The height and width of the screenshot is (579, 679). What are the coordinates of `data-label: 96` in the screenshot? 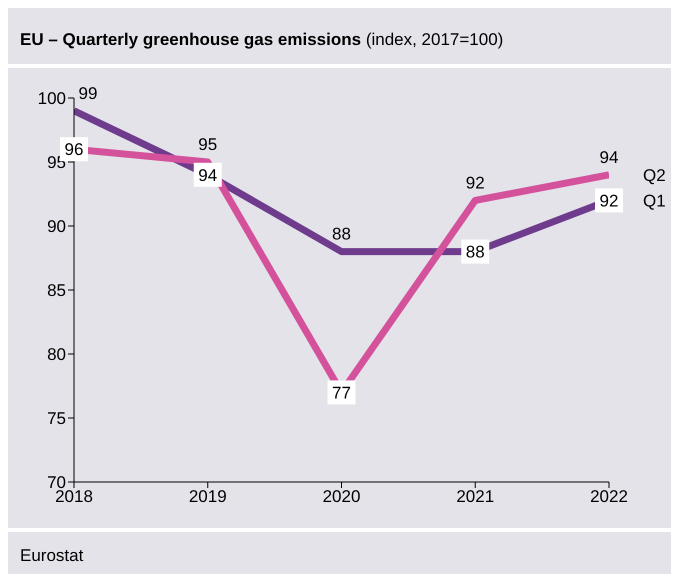 It's located at (74, 150).